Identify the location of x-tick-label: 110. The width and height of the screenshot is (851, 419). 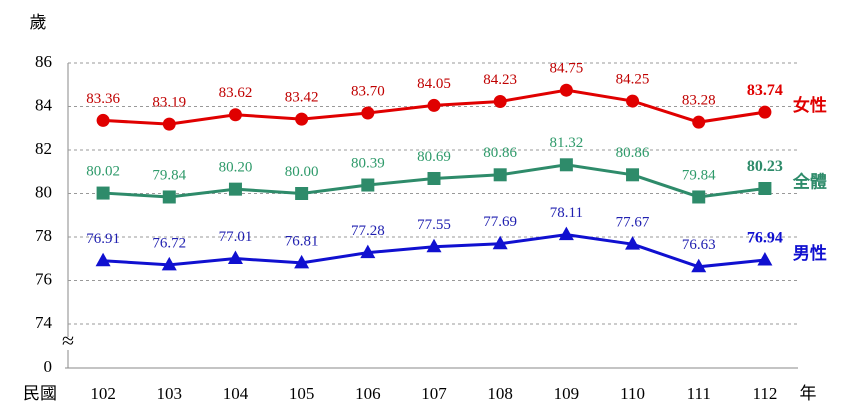
(632, 393).